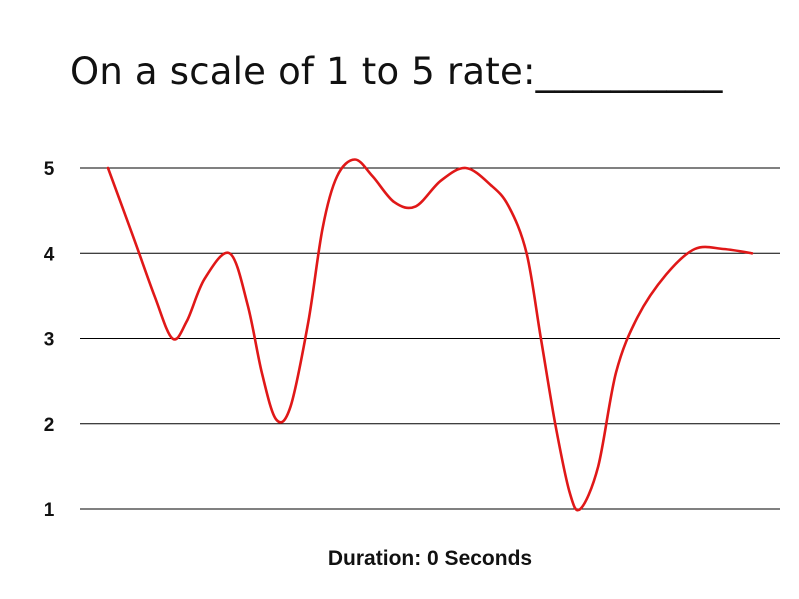 This screenshot has width=799, height=599. Describe the element at coordinates (49, 254) in the screenshot. I see `y-tick-label: 4` at that location.